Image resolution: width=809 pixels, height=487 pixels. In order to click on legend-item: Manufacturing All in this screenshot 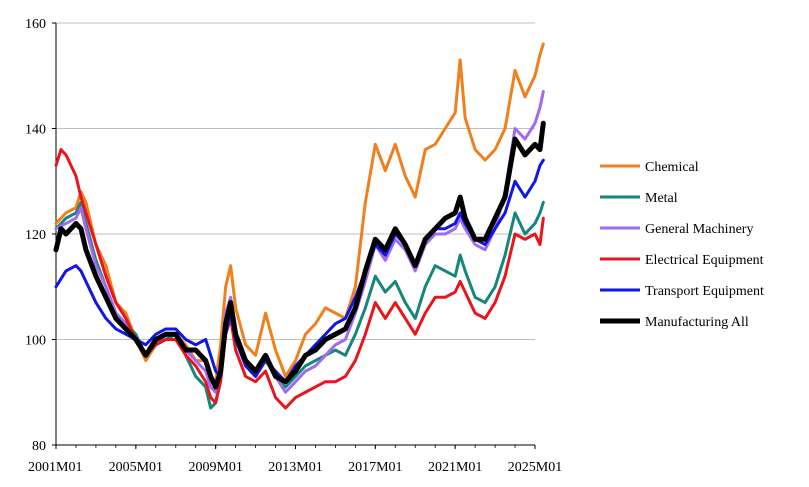, I will do `click(674, 322)`.